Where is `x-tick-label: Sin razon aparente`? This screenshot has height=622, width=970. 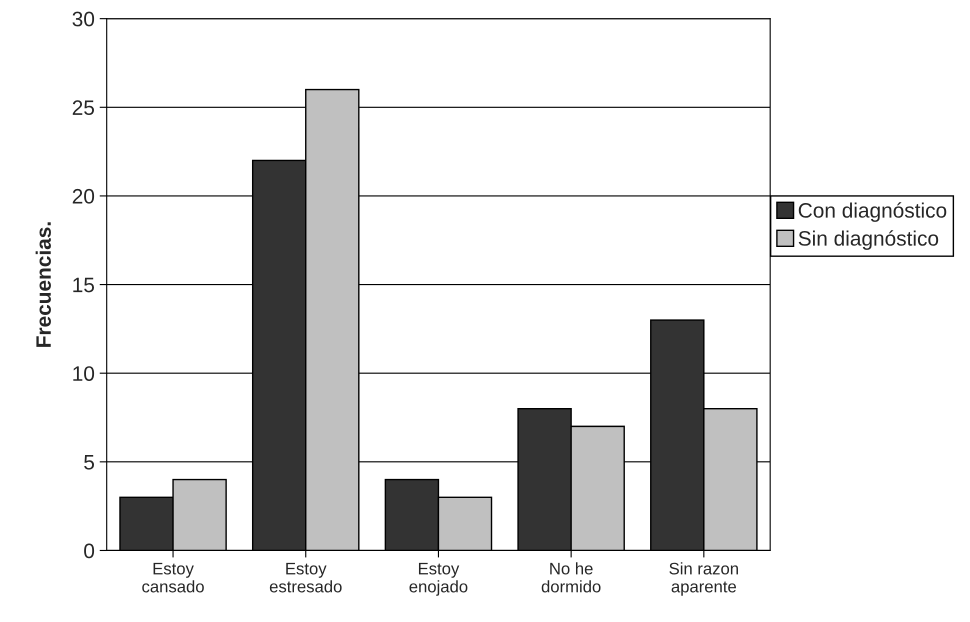
x-tick-label: Sin razon aparente is located at coordinates (703, 579).